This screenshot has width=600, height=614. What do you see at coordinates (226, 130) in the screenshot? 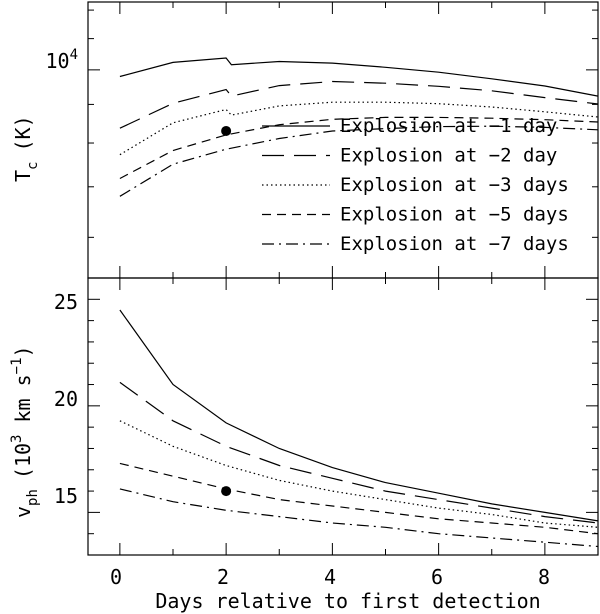
I see `temperature-observed-point` at bounding box center [226, 130].